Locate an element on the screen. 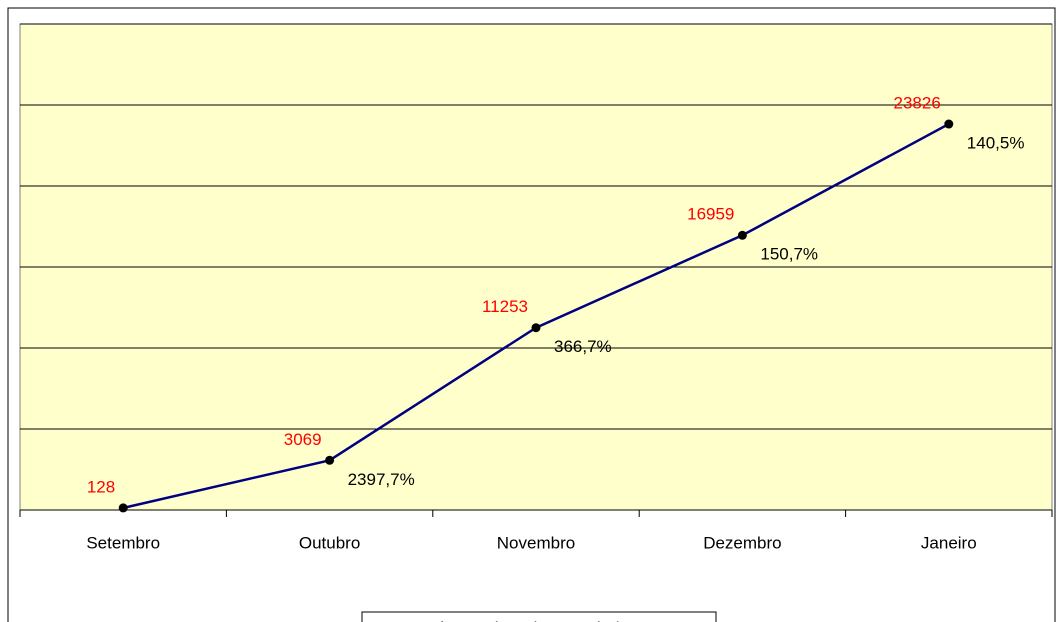 The width and height of the screenshot is (1056, 622). growth-label: 140,5% is located at coordinates (996, 143).